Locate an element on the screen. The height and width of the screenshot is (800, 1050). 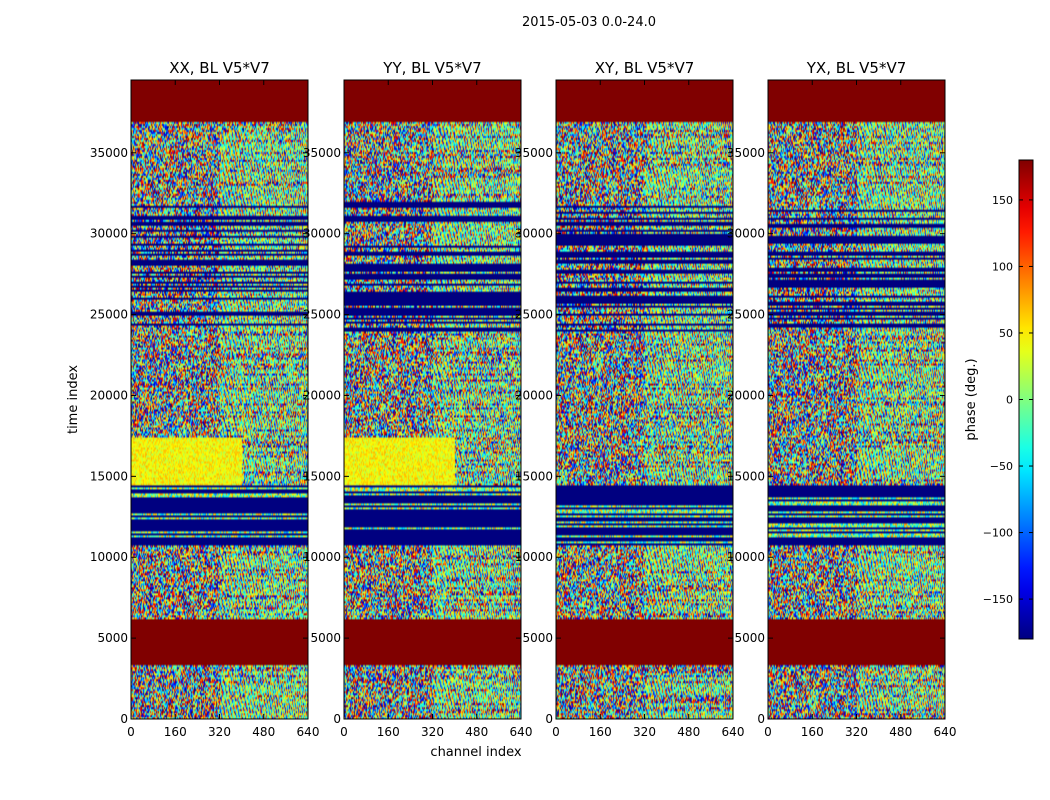
colorbar-tick-label: 100 is located at coordinates (1002, 266).